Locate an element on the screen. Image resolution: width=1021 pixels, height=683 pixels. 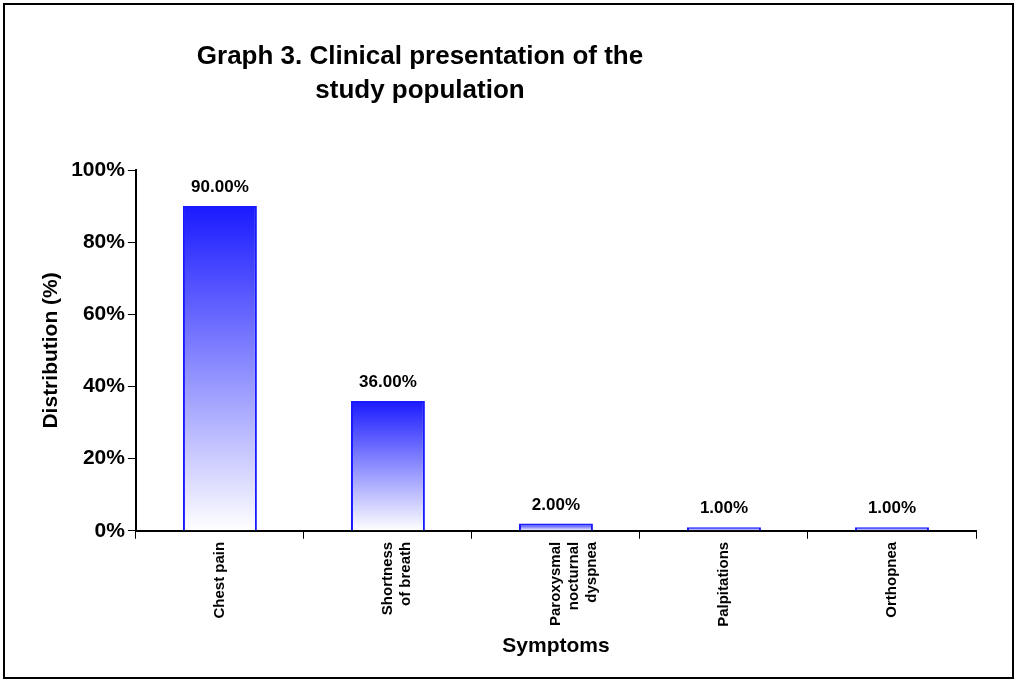
chart-title: Graph 3. Clinical presentation of the study population is located at coordinates (420, 72).